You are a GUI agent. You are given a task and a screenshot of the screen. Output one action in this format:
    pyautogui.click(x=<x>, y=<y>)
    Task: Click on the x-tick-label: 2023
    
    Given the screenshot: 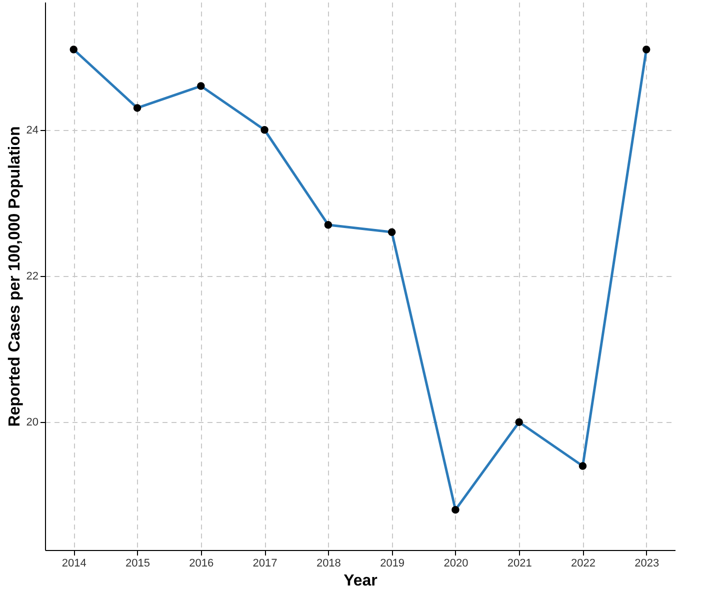 What is the action you would take?
    pyautogui.click(x=647, y=564)
    